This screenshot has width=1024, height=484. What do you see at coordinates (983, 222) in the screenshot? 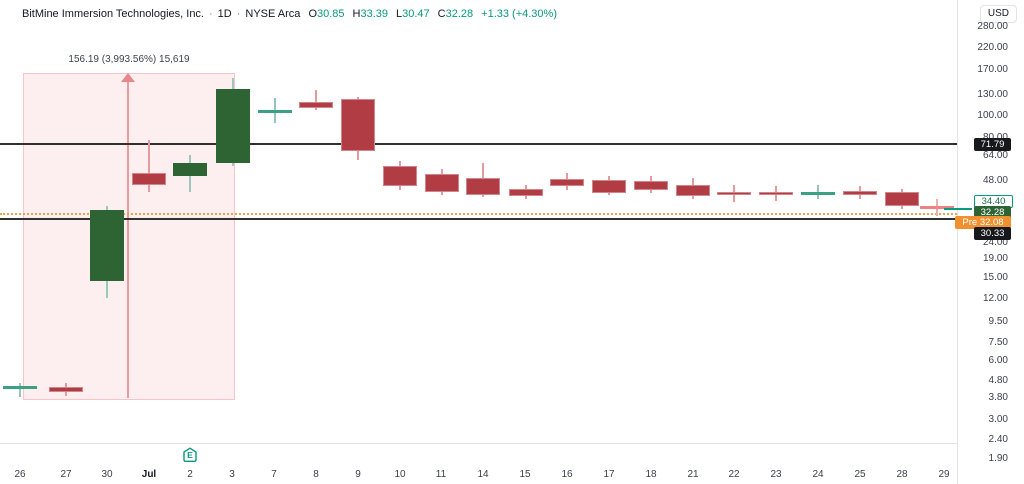
I see `price-badge: Pre 32.08` at bounding box center [983, 222].